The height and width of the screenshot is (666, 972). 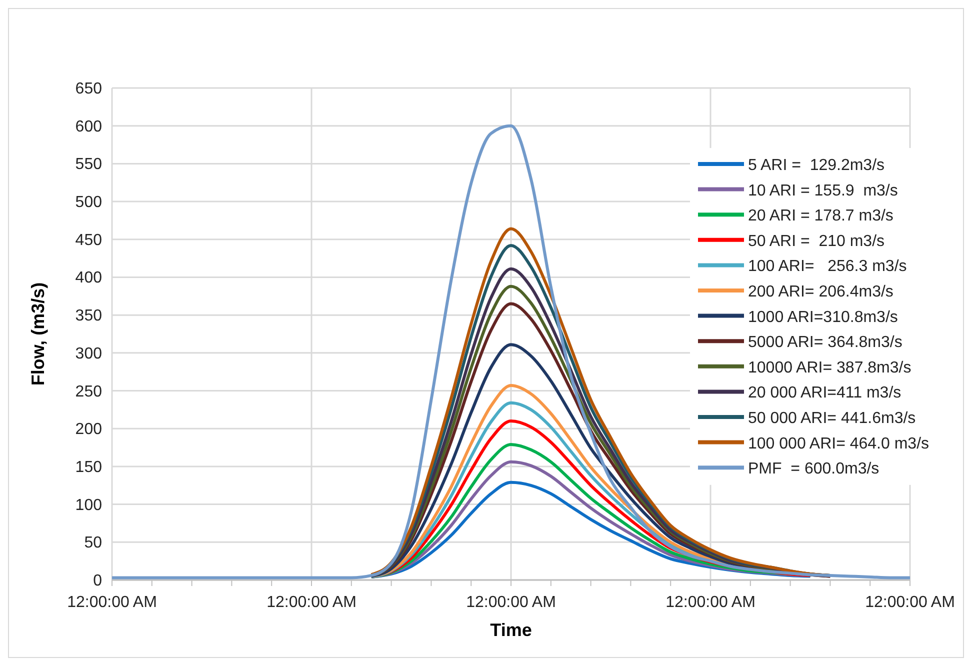 What do you see at coordinates (816, 165) in the screenshot?
I see `legend-label: 5 ARI = 129.2m3/s` at bounding box center [816, 165].